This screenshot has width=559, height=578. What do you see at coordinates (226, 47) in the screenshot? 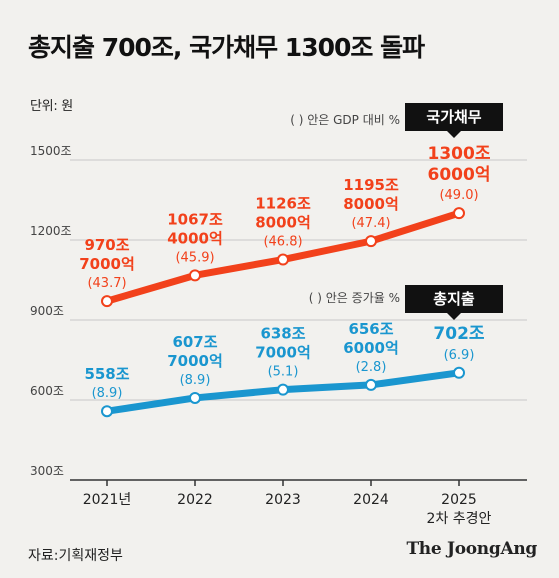
I see `chart-title: 총지출 700조, 국가채무 1300조 돌파` at bounding box center [226, 47].